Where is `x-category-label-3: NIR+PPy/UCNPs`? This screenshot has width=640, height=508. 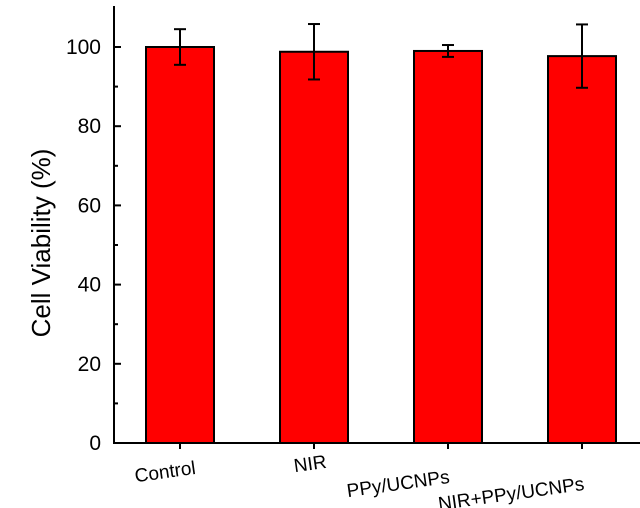 x-category-label-3: NIR+PPy/UCNPs is located at coordinates (511, 491).